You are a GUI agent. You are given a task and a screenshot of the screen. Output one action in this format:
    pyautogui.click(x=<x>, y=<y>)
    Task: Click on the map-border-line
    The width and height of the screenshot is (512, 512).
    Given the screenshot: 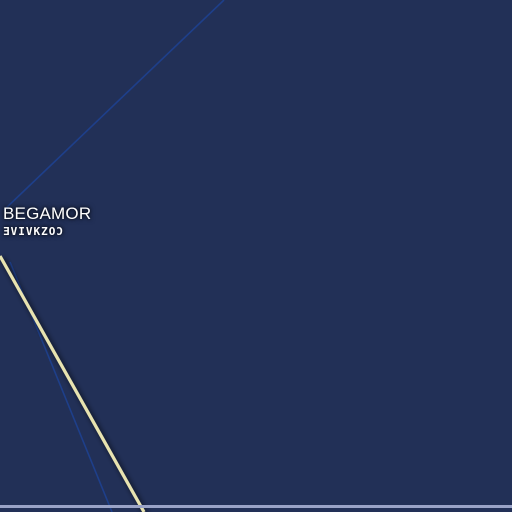 What is the action you would take?
    pyautogui.click(x=256, y=506)
    